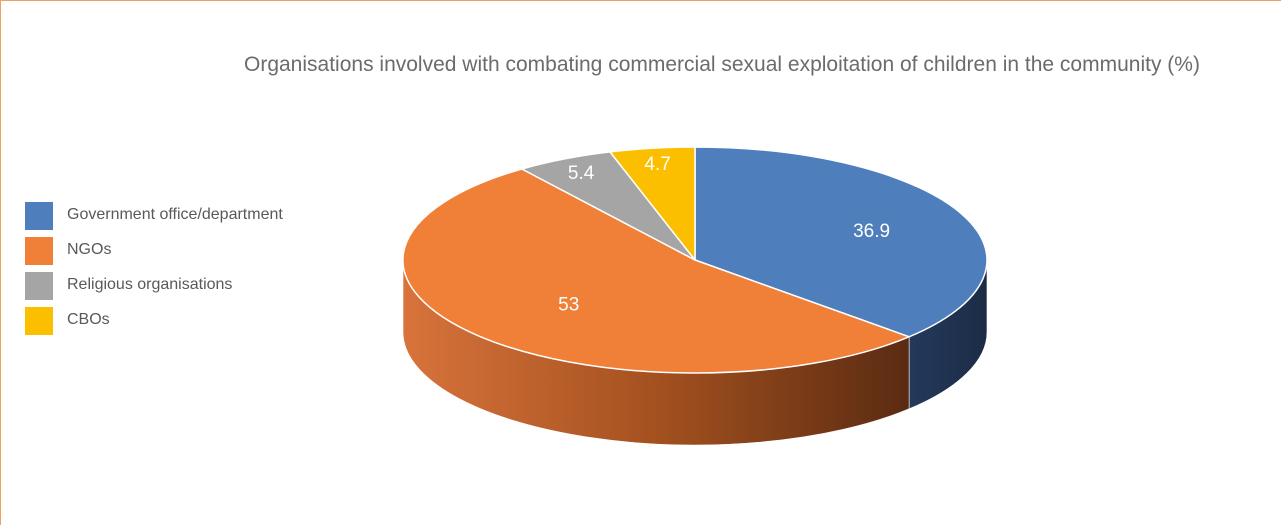 This screenshot has width=1281, height=526. What do you see at coordinates (150, 284) in the screenshot?
I see `legend-label: Religious organisations` at bounding box center [150, 284].